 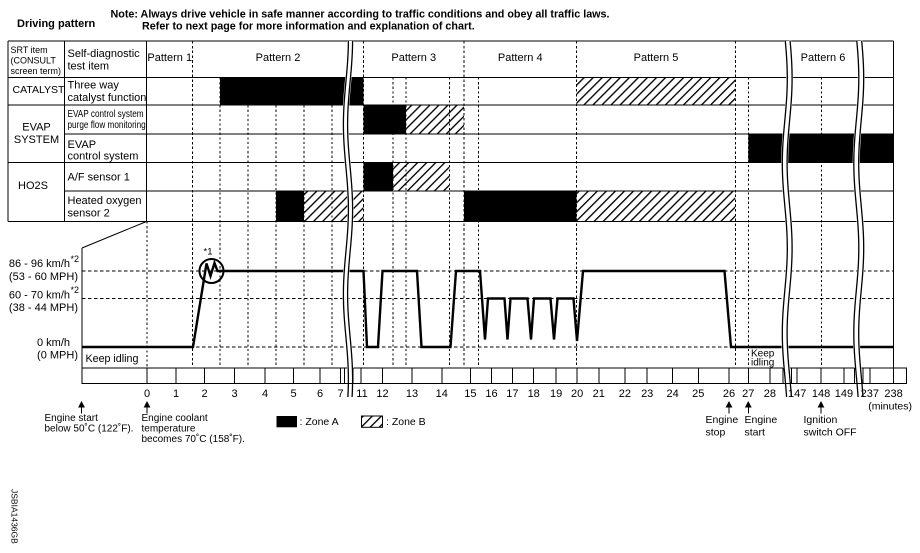 I want to click on svg-text: 22, so click(x=625, y=394).